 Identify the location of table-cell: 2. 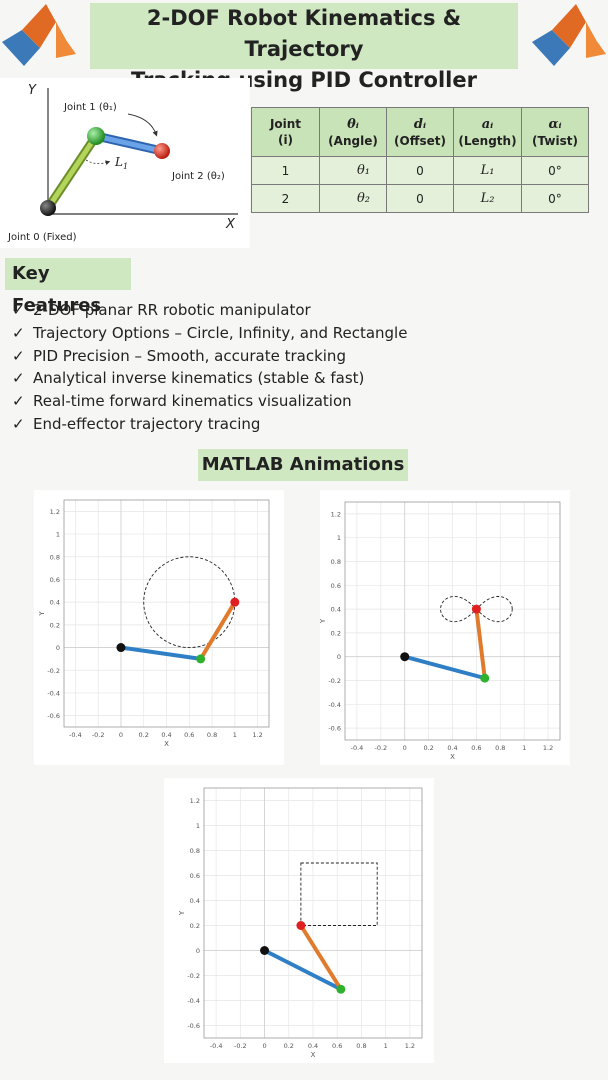
(285, 198).